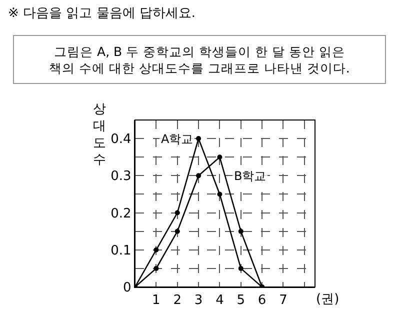 The image size is (400, 320). What do you see at coordinates (99, 135) in the screenshot?
I see `y-axis-title: 상대도수` at bounding box center [99, 135].